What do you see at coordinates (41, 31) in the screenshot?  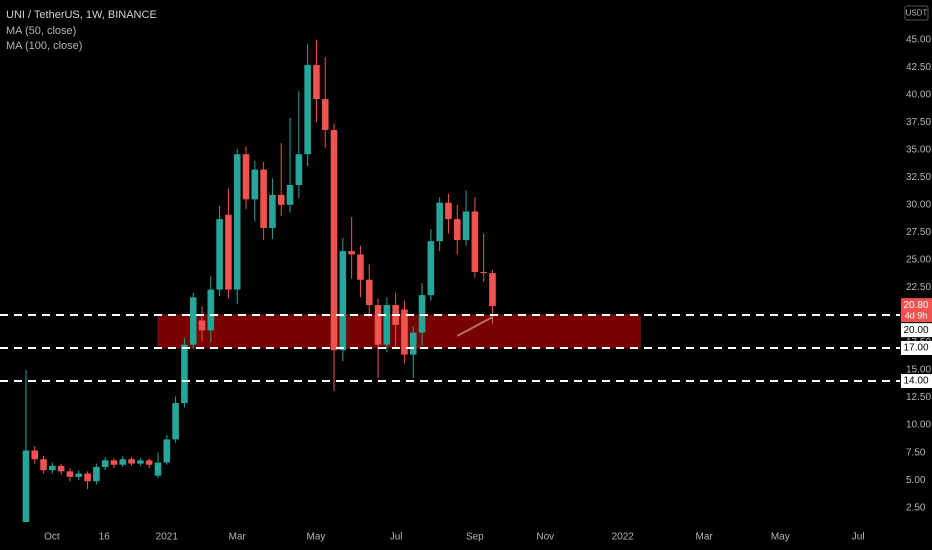 I see `indicator-label: MA (50, close)` at bounding box center [41, 31].